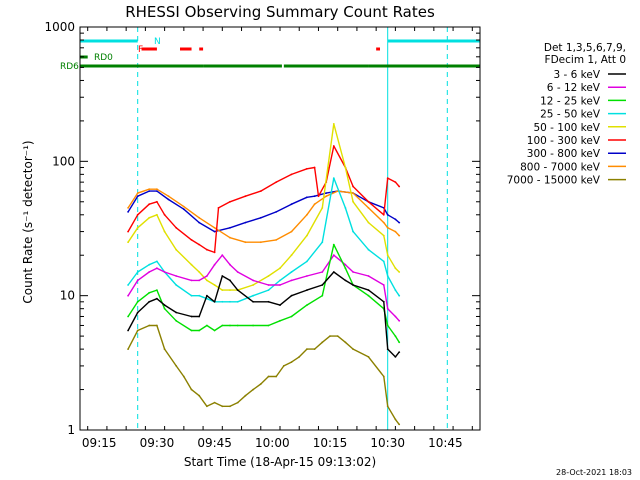  Describe the element at coordinates (280, 462) in the screenshot. I see `x-axis-label: Start Time (18-Apr-15 09:13:02)` at that location.